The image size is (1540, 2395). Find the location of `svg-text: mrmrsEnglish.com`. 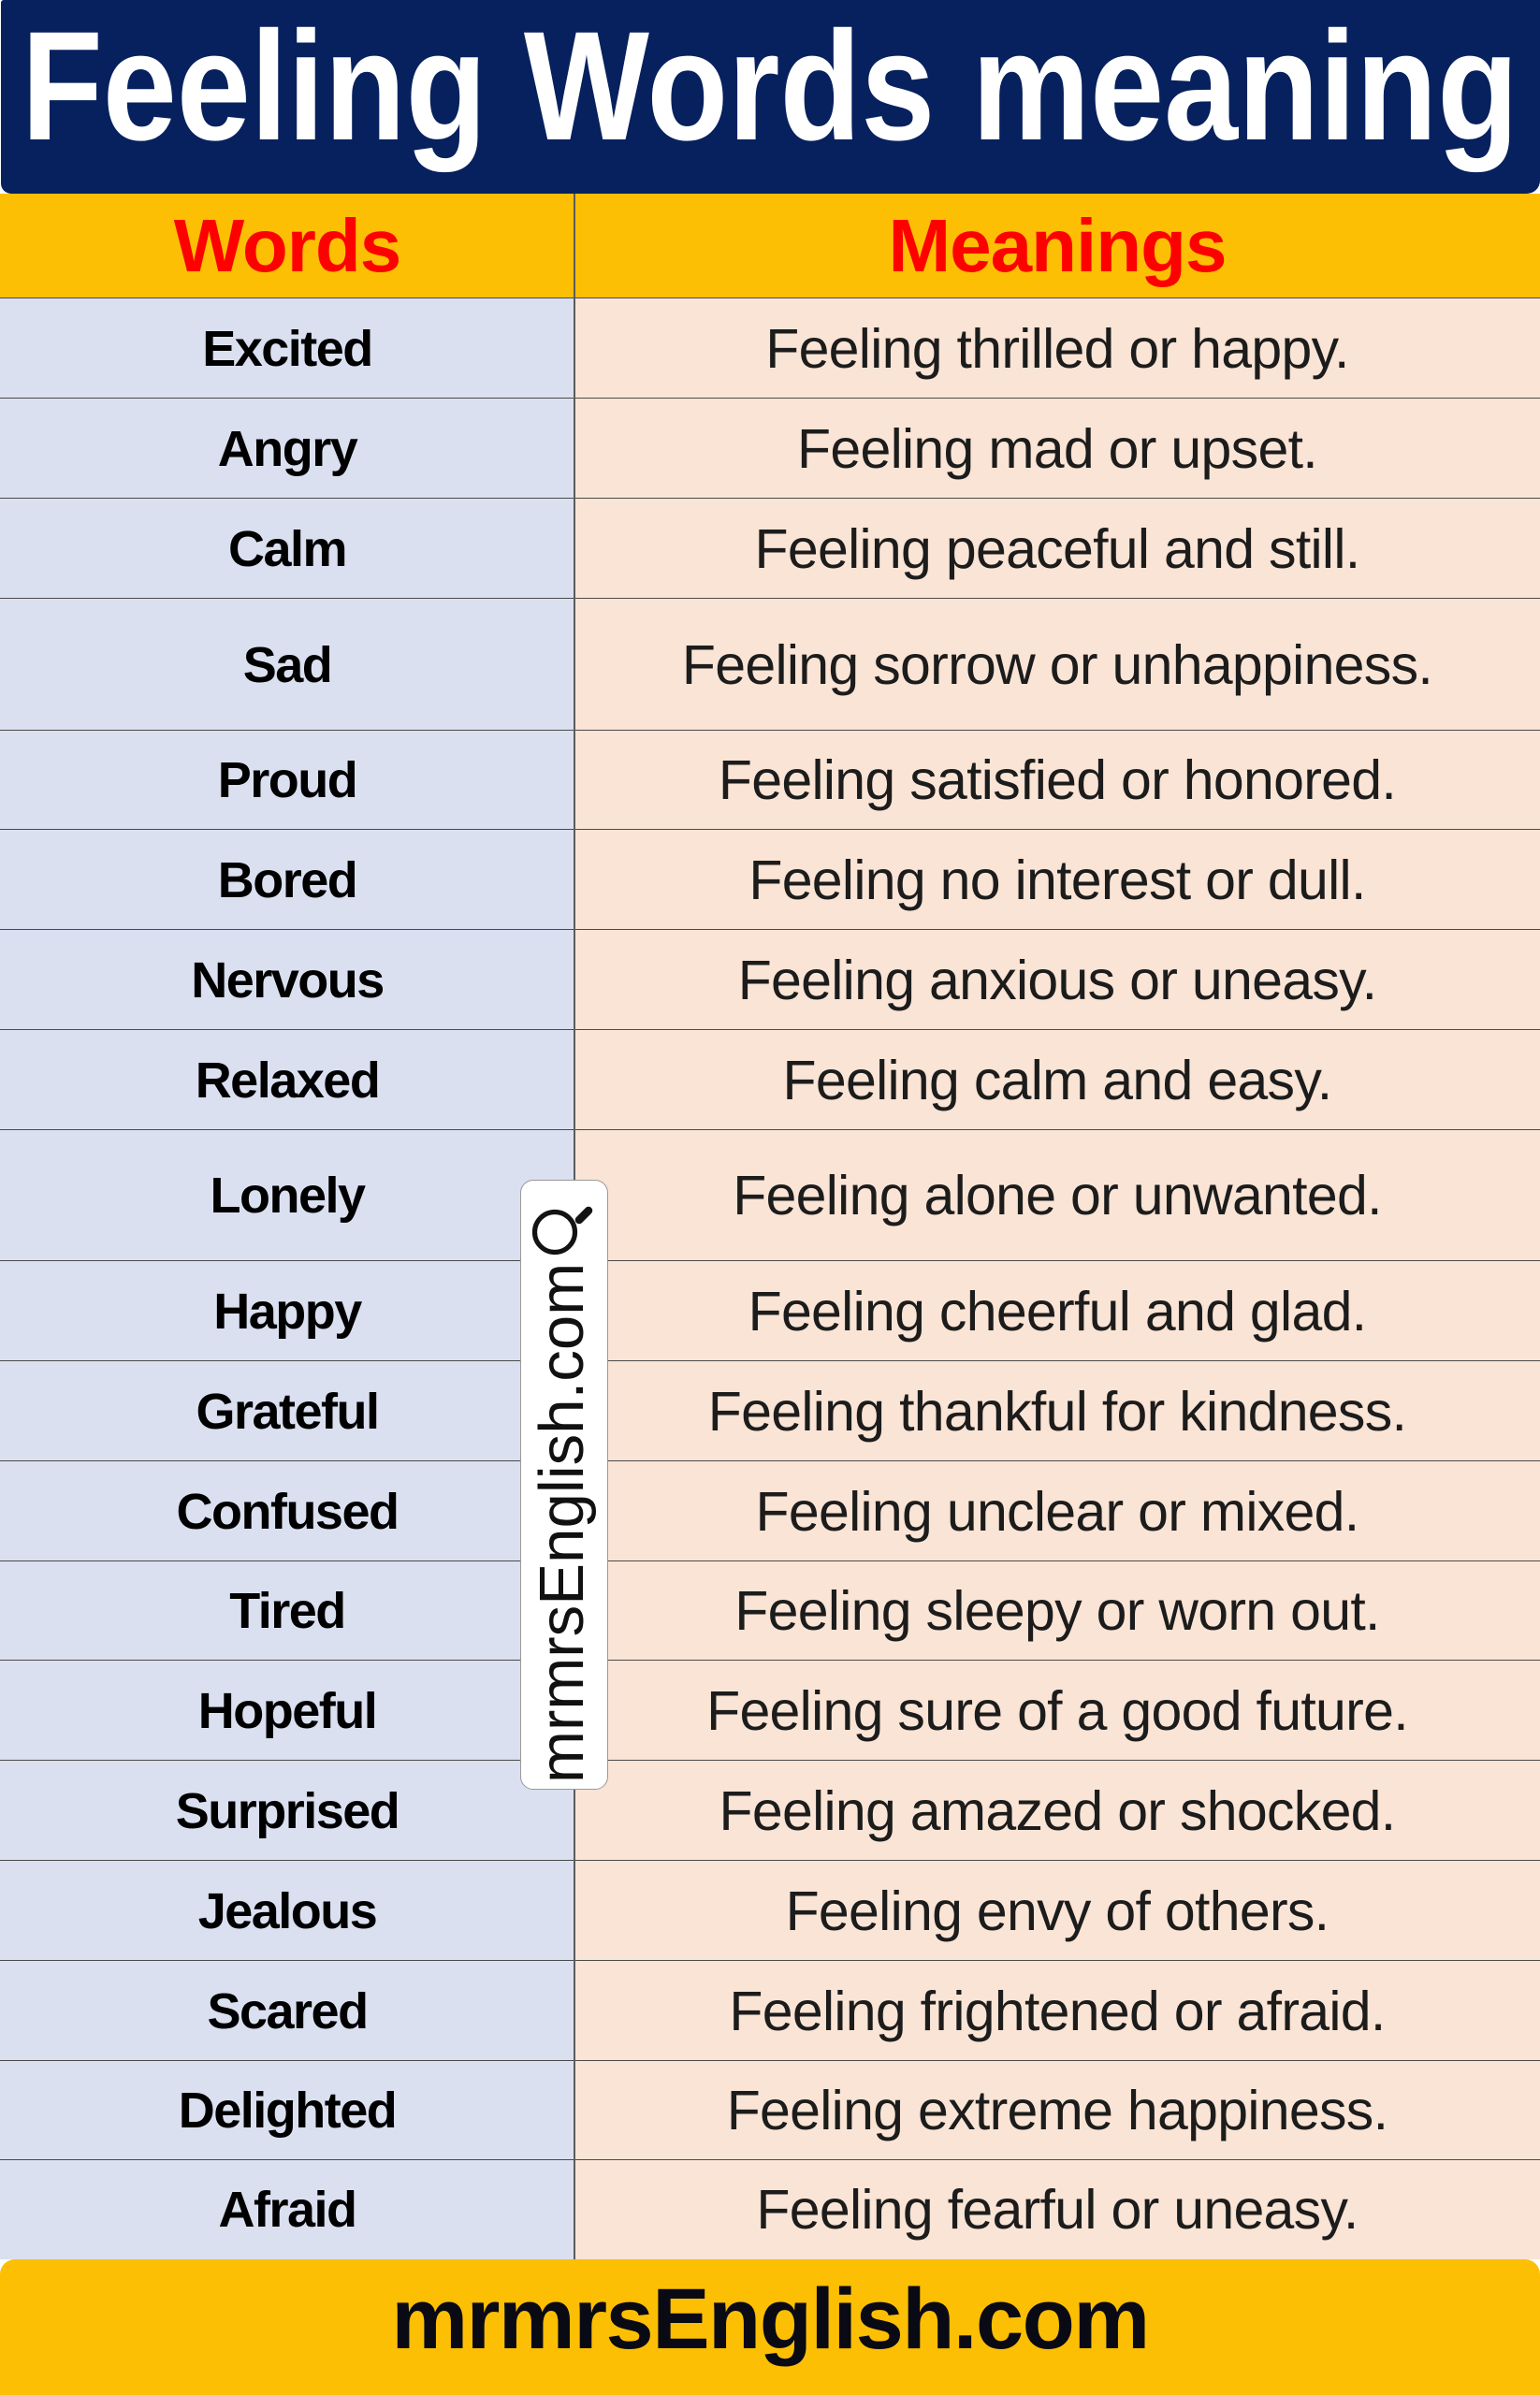

svg-text: mrmrsEnglish.com is located at coordinates (562, 1523).